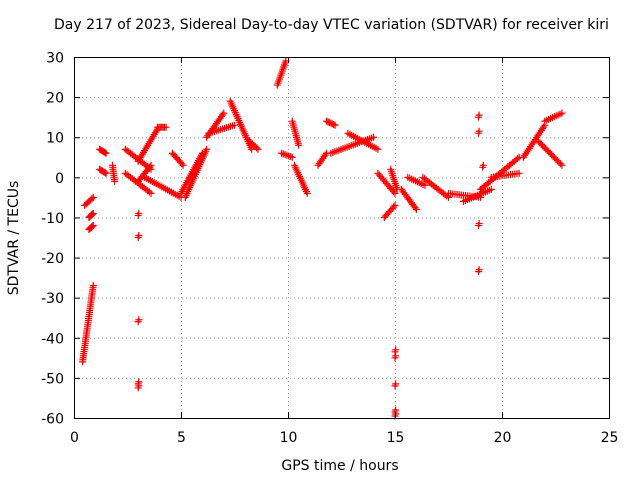  What do you see at coordinates (181, 438) in the screenshot?
I see `x-tick-label: 5` at bounding box center [181, 438].